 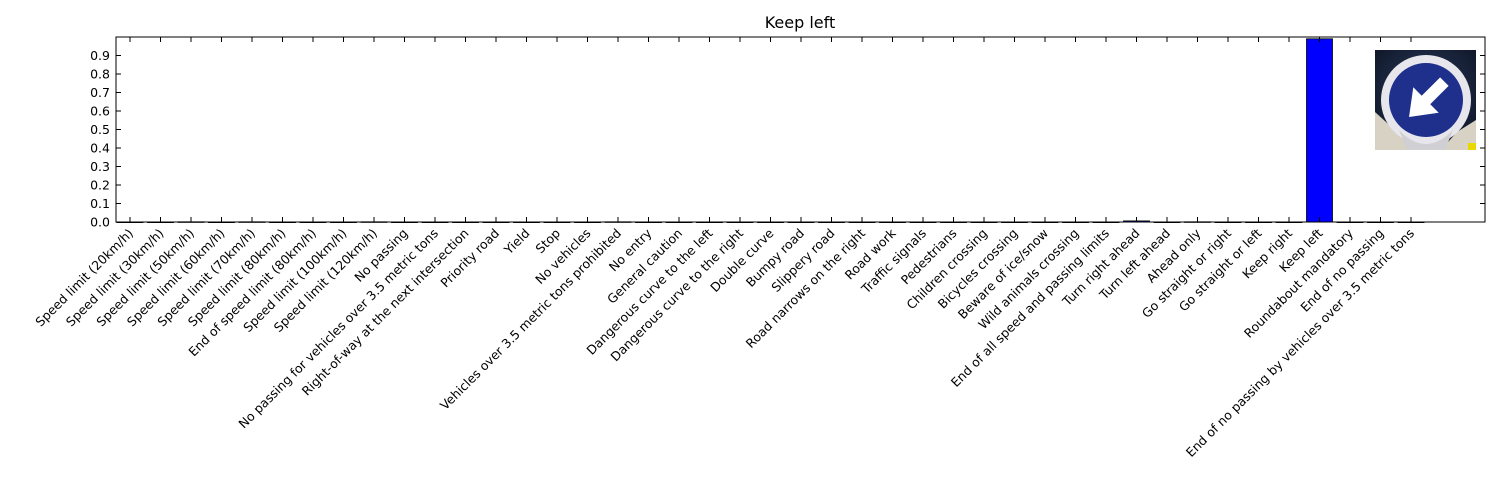 What do you see at coordinates (516, 242) in the screenshot?
I see `xtick-label-13: Yield` at bounding box center [516, 242].